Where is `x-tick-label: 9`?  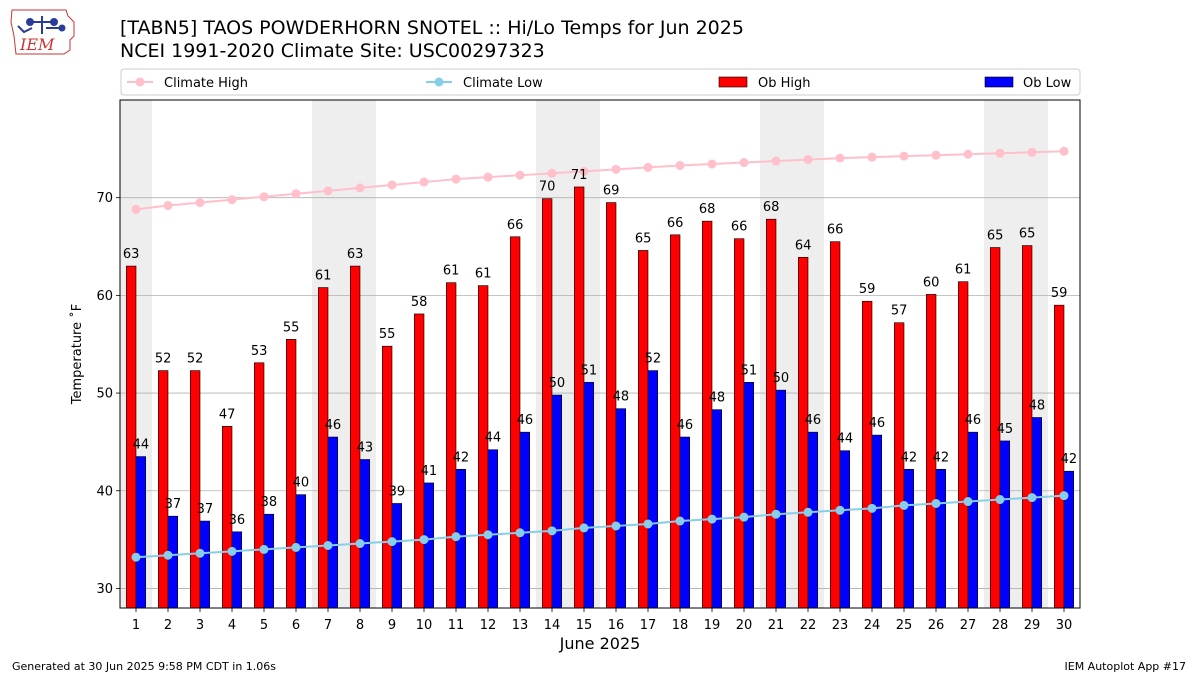 x-tick-label: 9 is located at coordinates (392, 625).